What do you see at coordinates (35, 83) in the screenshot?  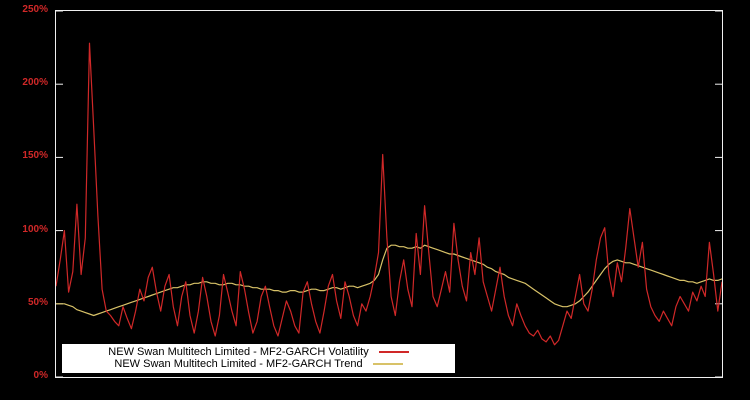 I see `y-tick-label: 200%` at bounding box center [35, 83].